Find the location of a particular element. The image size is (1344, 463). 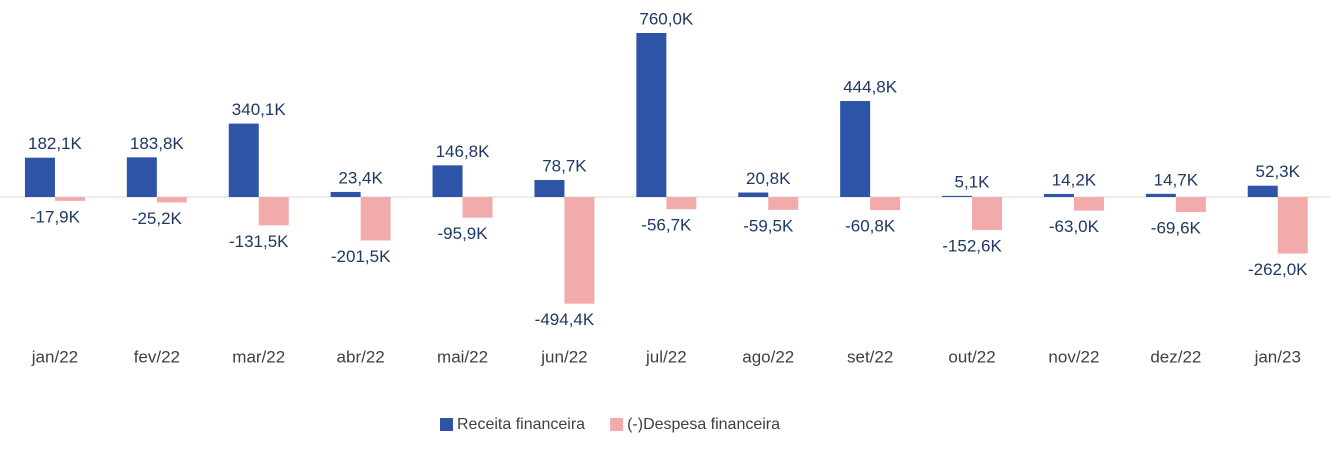

x-tick-label: ago/22 is located at coordinates (768, 356).